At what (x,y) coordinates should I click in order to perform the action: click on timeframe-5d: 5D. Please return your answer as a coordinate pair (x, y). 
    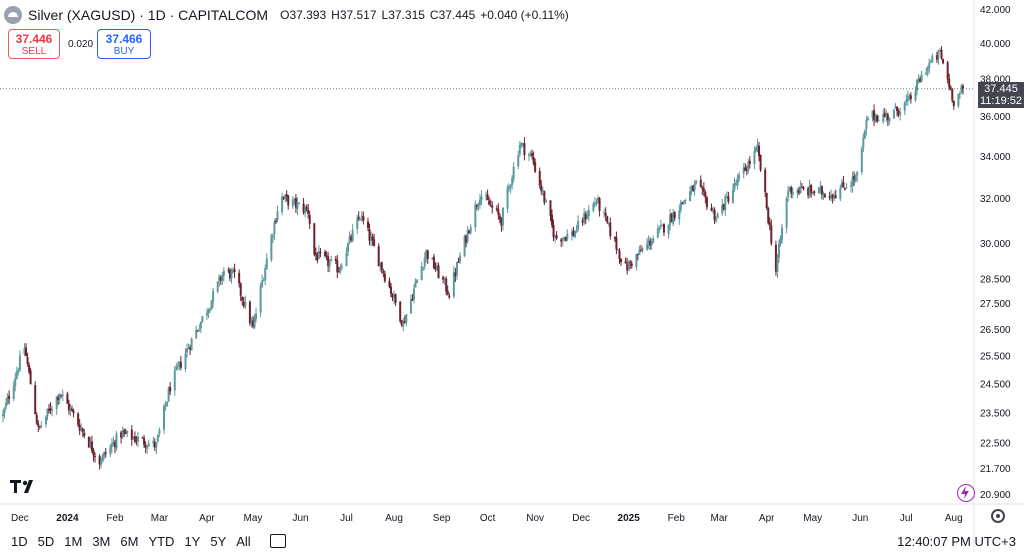
    Looking at the image, I should click on (46, 541).